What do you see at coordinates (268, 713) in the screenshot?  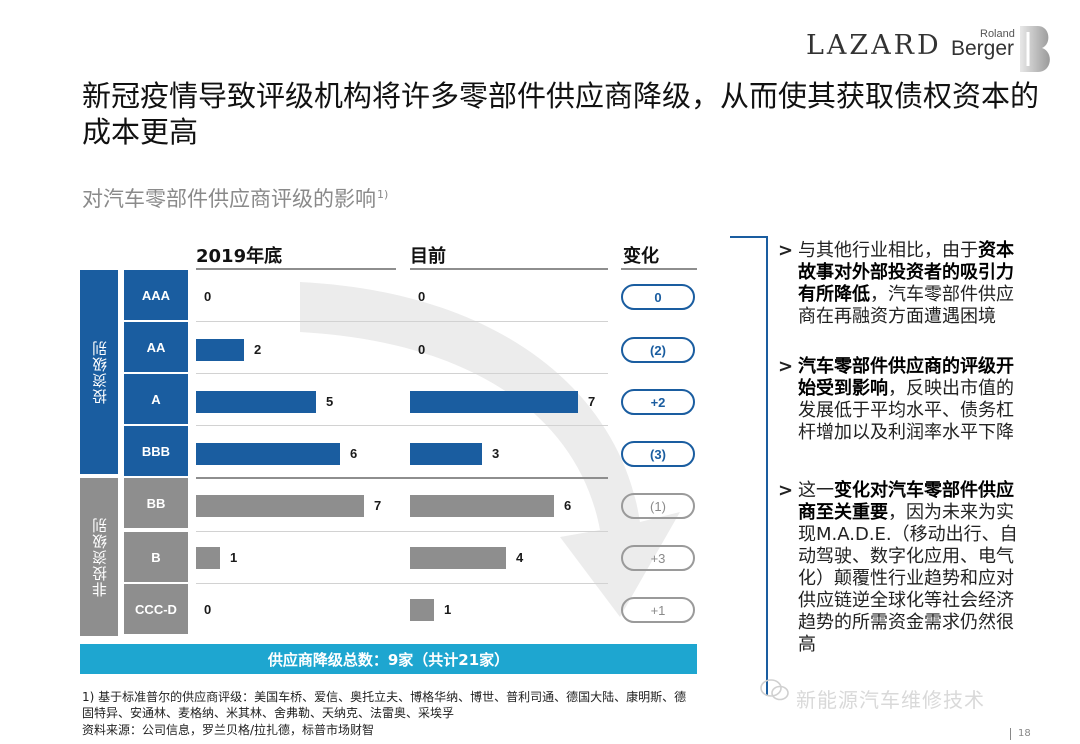 I see `footnote-1-continued: 固特异、安通林、麦格纳、米其林、舍弗勒、天纳克、法雷奥、采埃孚` at bounding box center [268, 713].